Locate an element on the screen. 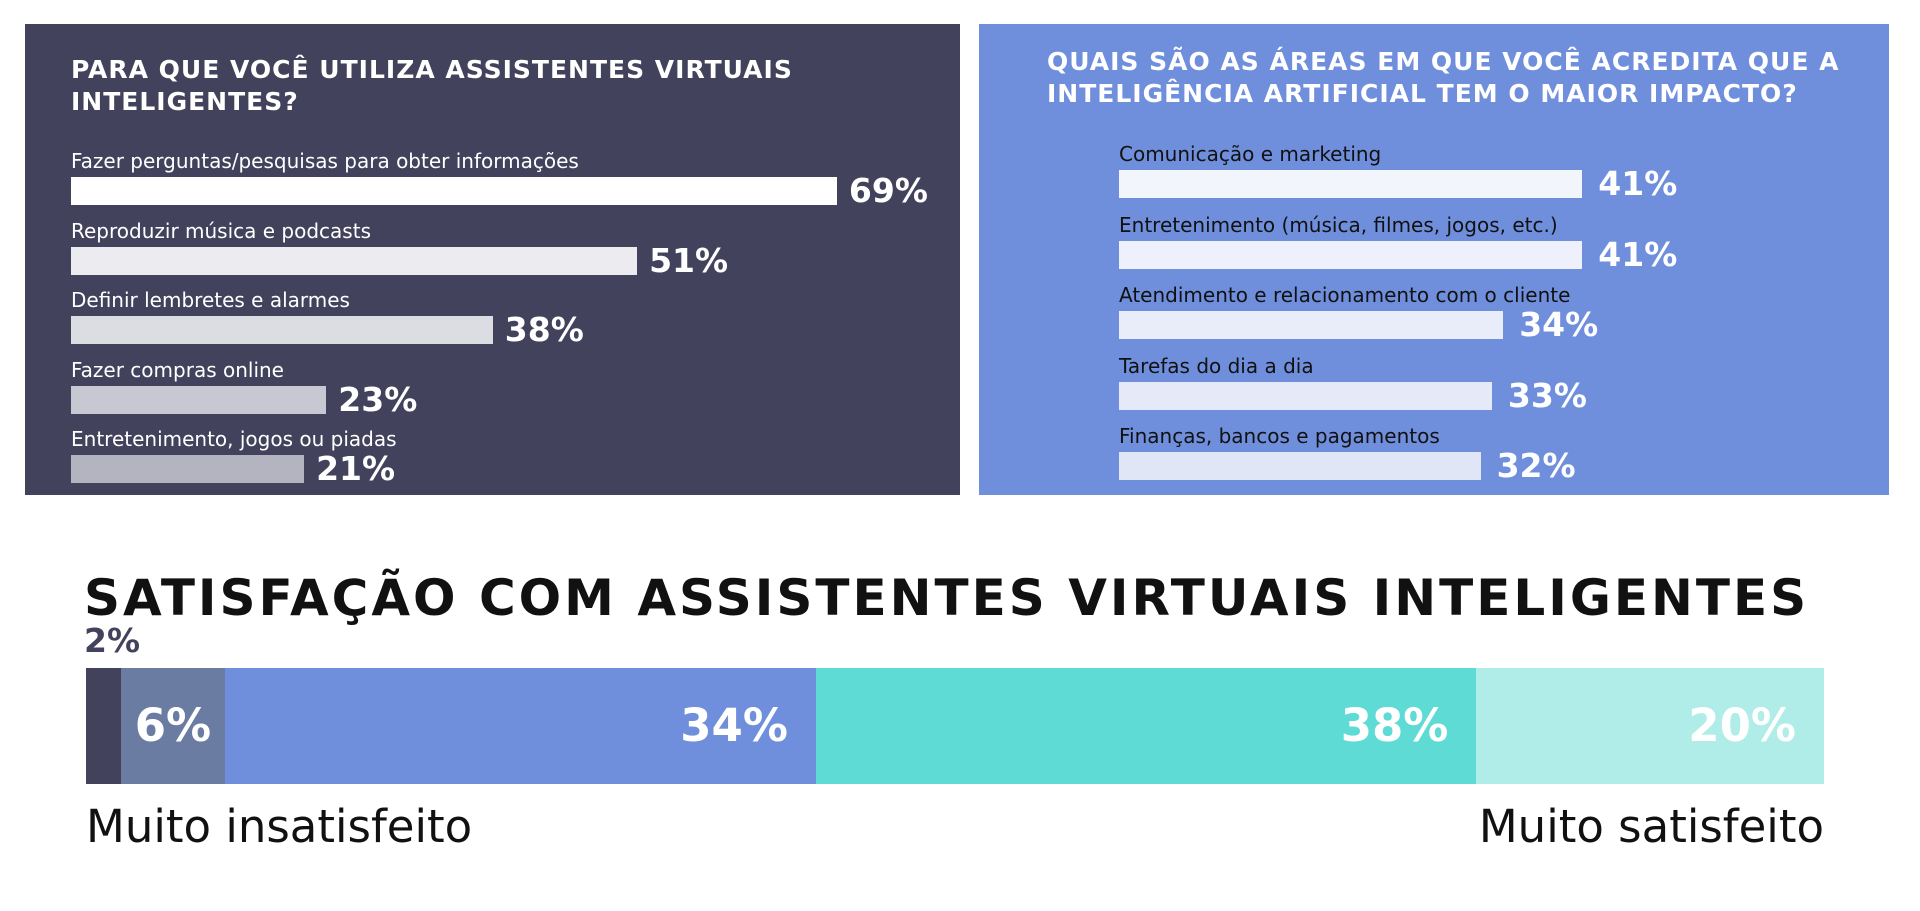  bar-value-label: 38% is located at coordinates (544, 329).